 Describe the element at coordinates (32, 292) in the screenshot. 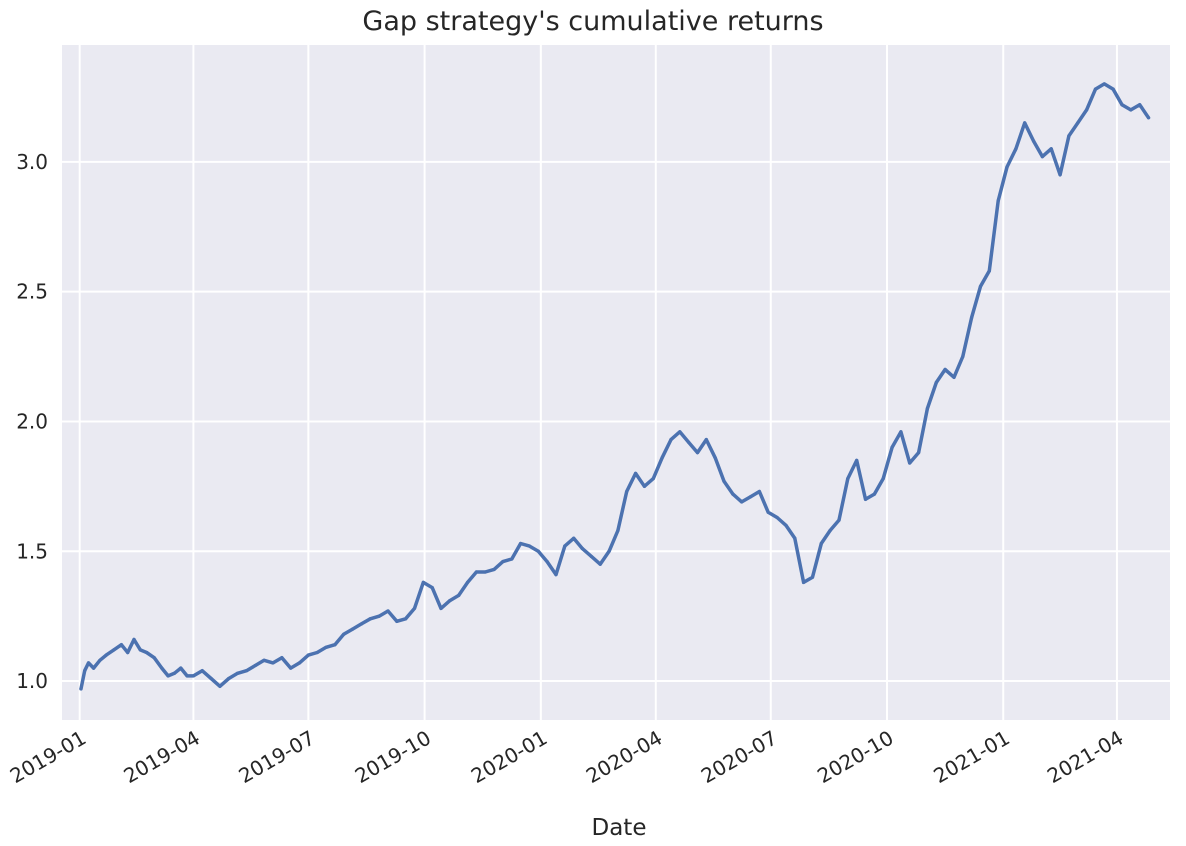

I see `y-tick-label: 2.5` at that location.